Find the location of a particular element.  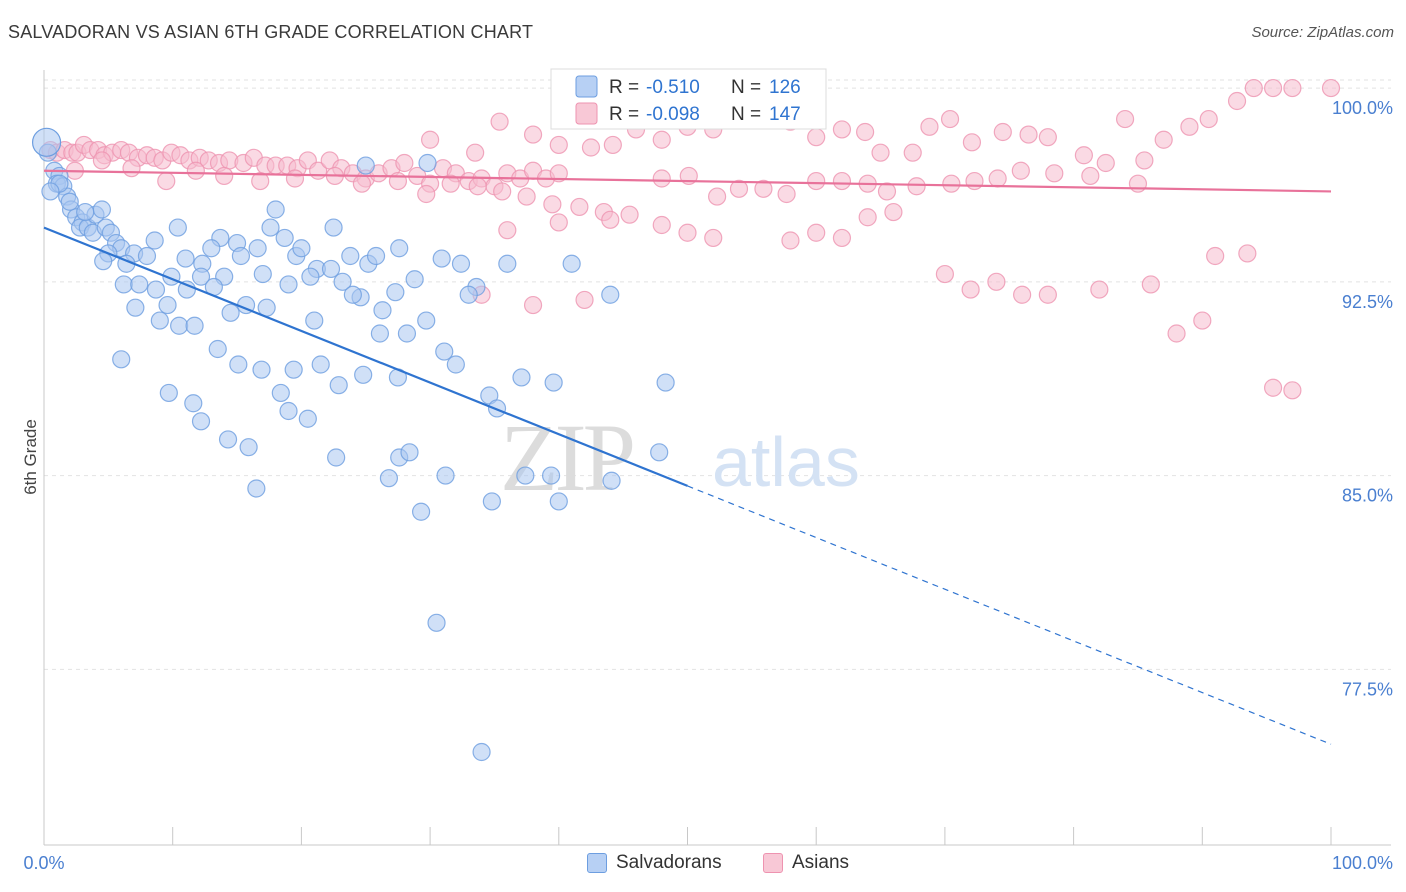

legend-item-asians: Asians is located at coordinates (806, 863).